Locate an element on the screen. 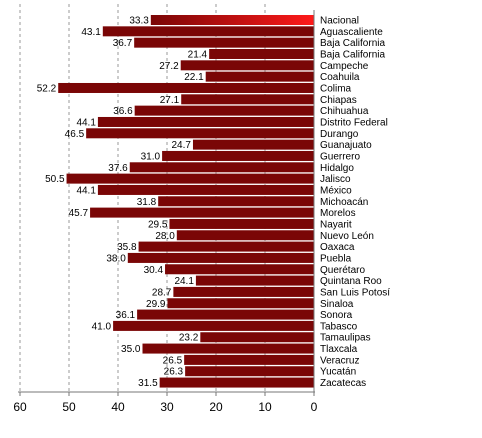 The height and width of the screenshot is (438, 482). category-label: Oaxaca is located at coordinates (337, 247).